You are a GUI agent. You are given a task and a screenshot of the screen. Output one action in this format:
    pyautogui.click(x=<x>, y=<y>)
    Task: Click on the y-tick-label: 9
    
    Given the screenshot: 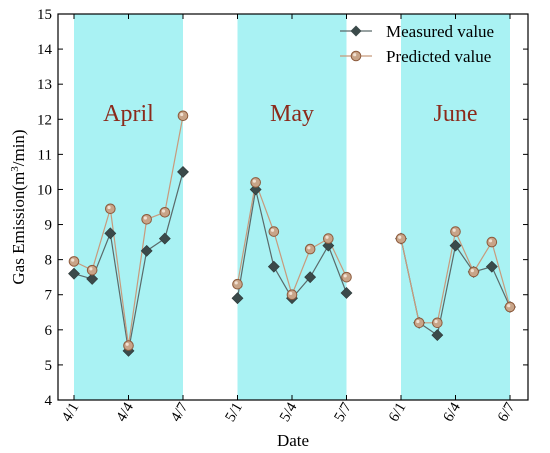 What is the action you would take?
    pyautogui.click(x=49, y=226)
    